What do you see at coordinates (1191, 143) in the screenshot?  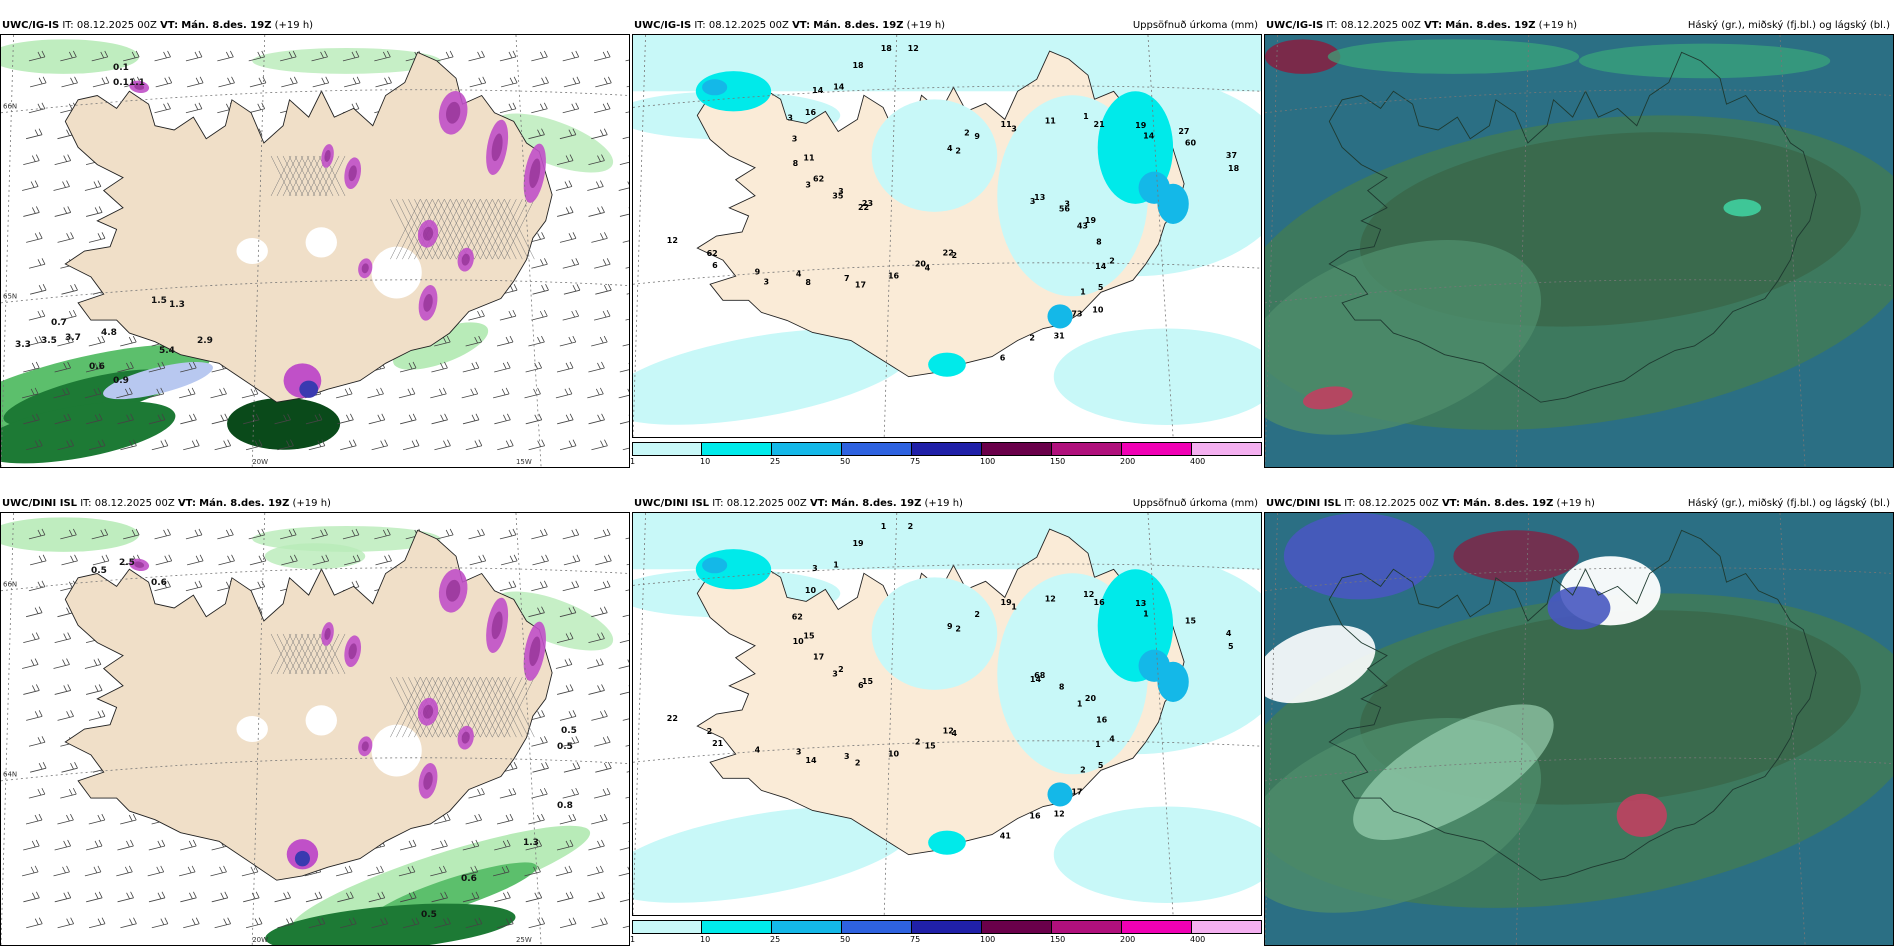 I see `precip-value-label: 60` at bounding box center [1191, 143].